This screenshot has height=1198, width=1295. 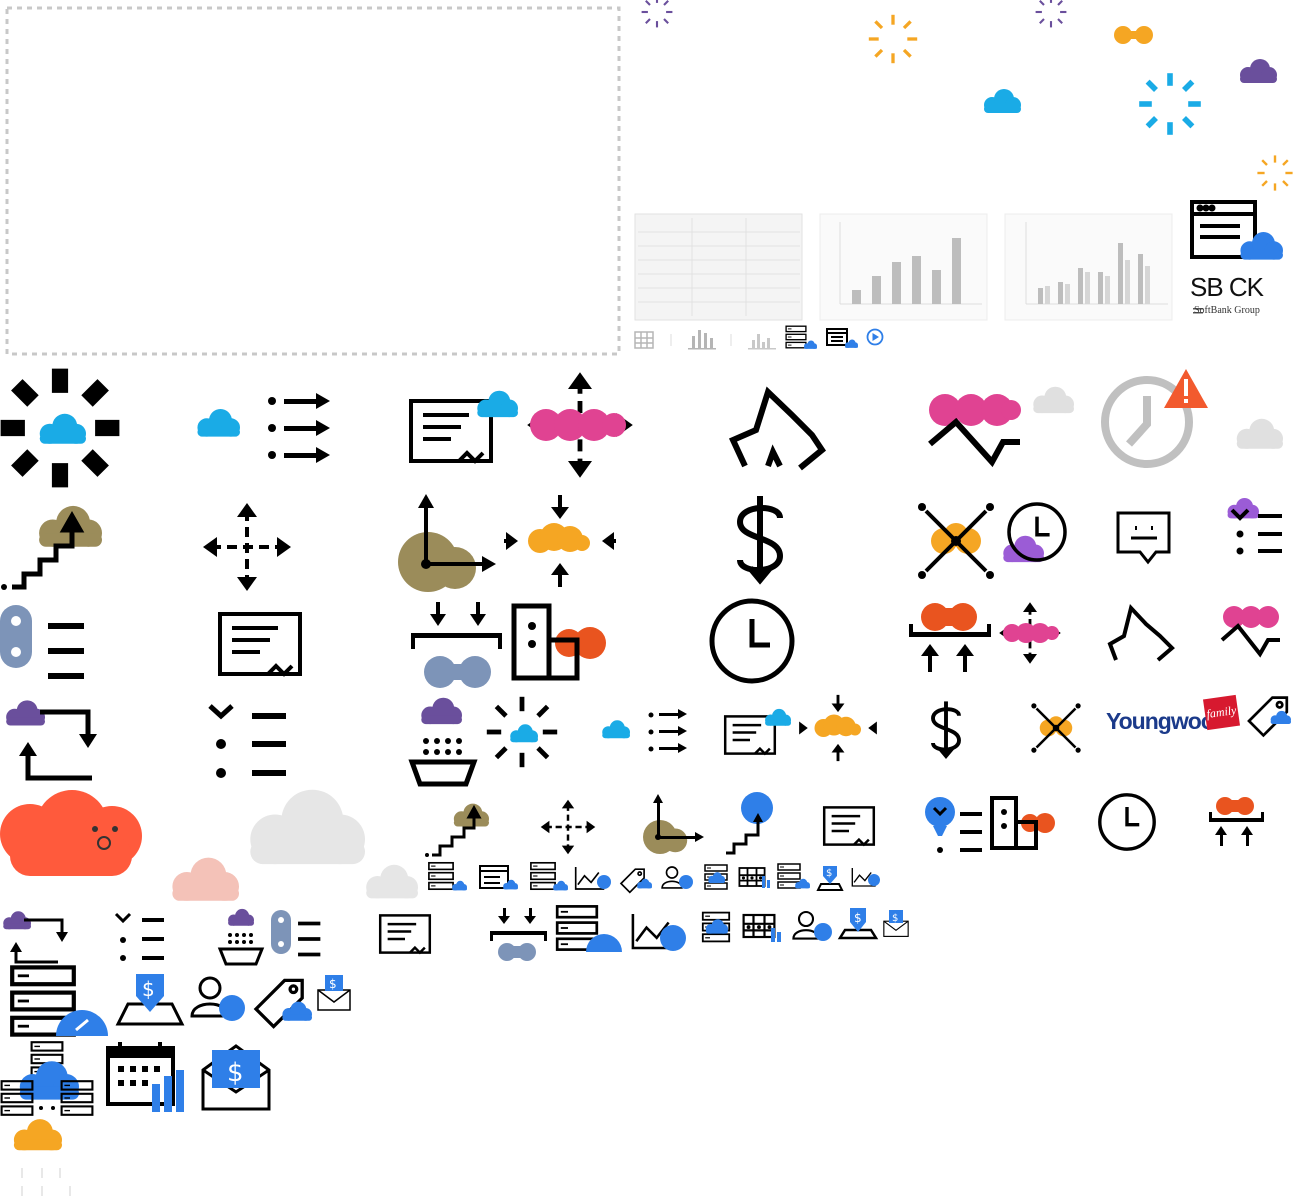 I want to click on broken-shape-icon, so click(x=777, y=428).